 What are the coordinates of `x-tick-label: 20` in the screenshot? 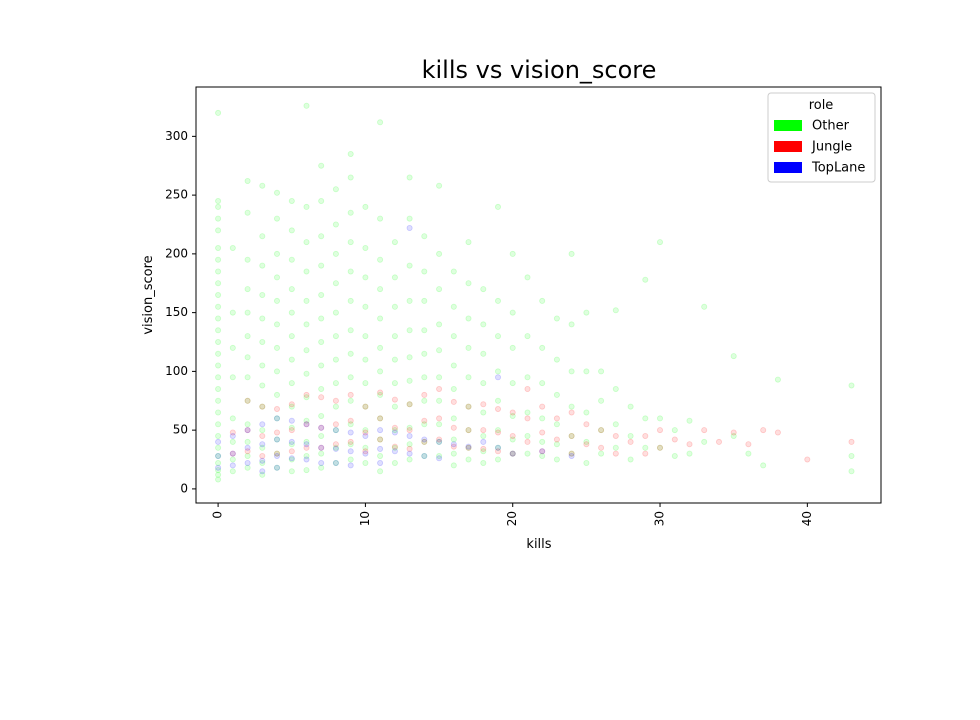 It's located at (512, 518).